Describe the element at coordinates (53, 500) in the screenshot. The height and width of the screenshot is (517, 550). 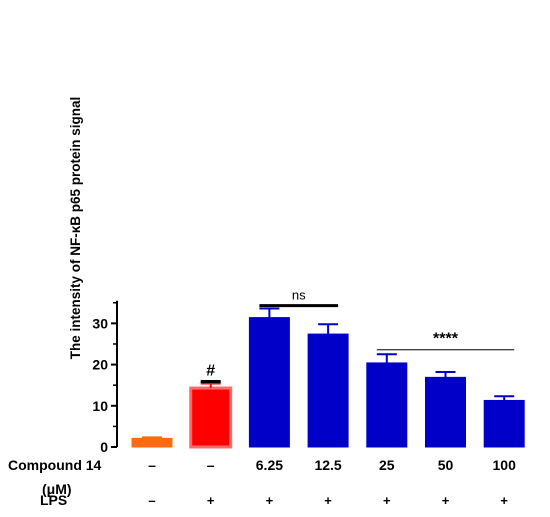
I see `lps-row-label: LPS` at that location.